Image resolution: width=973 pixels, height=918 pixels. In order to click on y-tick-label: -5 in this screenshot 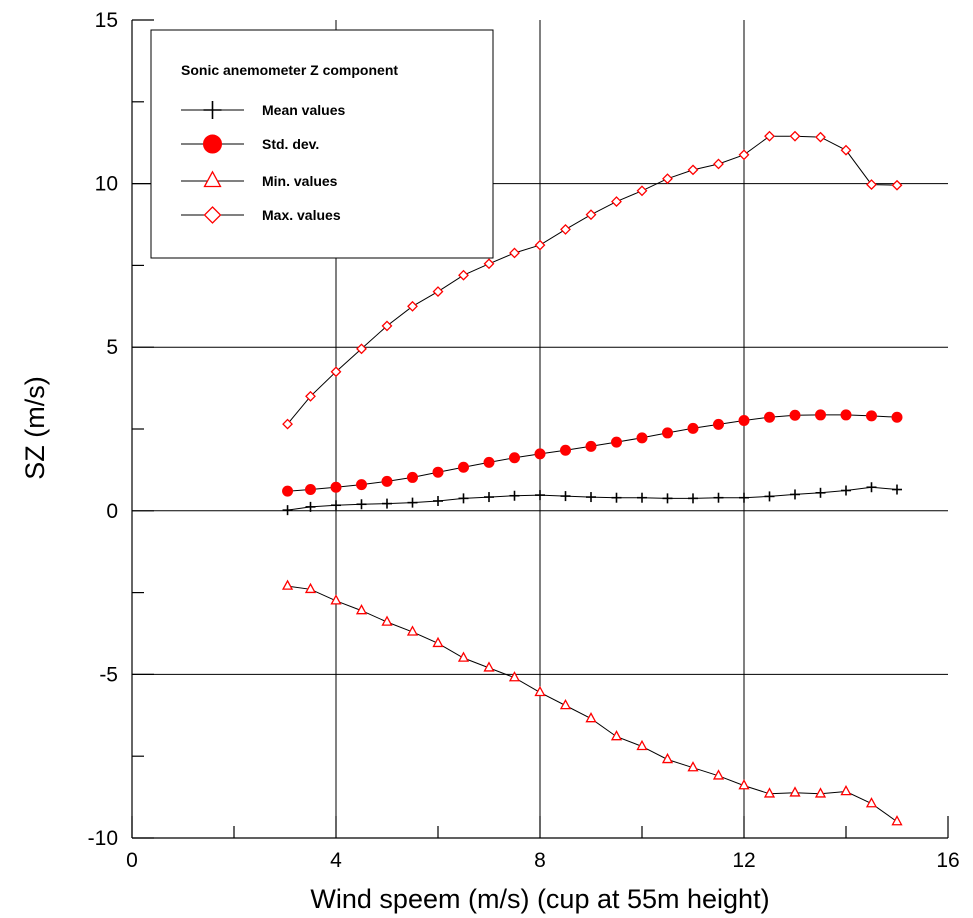, I will do `click(108, 674)`.